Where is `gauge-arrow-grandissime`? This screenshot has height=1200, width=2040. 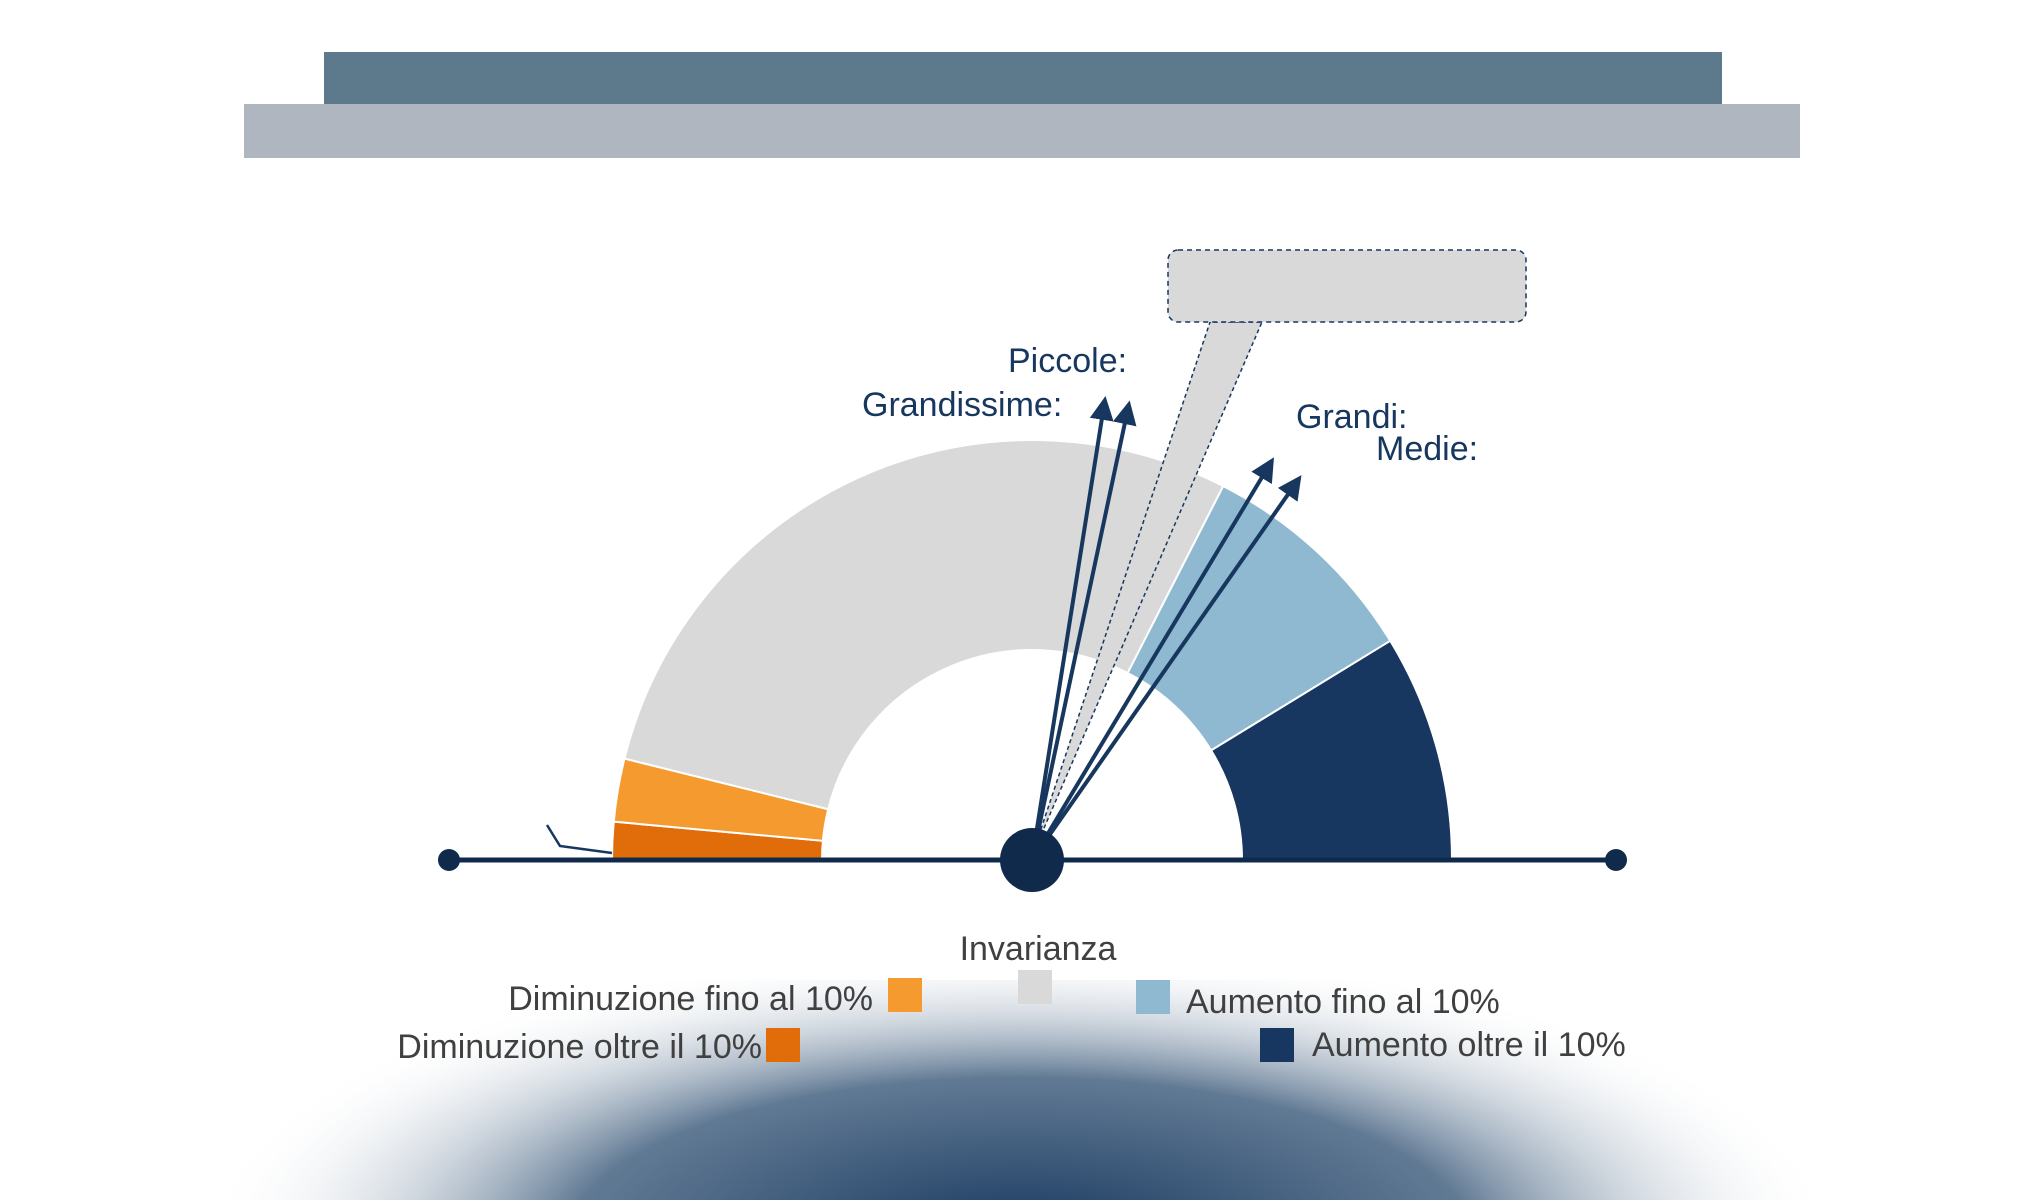 gauge-arrow-grandissime is located at coordinates (1083, 630).